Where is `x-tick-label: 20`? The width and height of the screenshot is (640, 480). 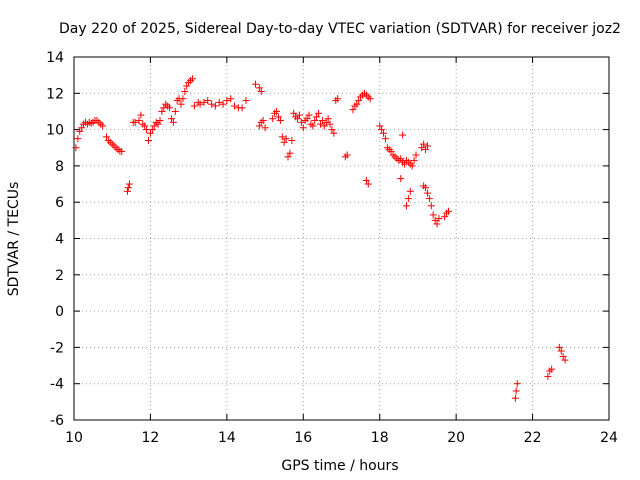 x-tick-label: 20 is located at coordinates (456, 438).